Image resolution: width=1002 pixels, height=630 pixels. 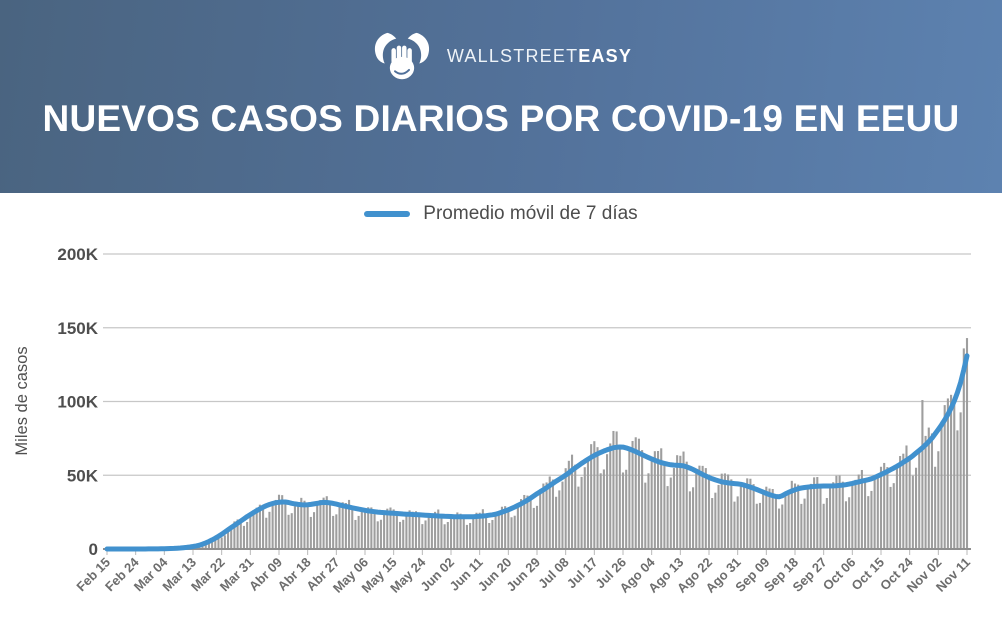 I want to click on x-tick-label: Jul 08, so click(x=553, y=573).